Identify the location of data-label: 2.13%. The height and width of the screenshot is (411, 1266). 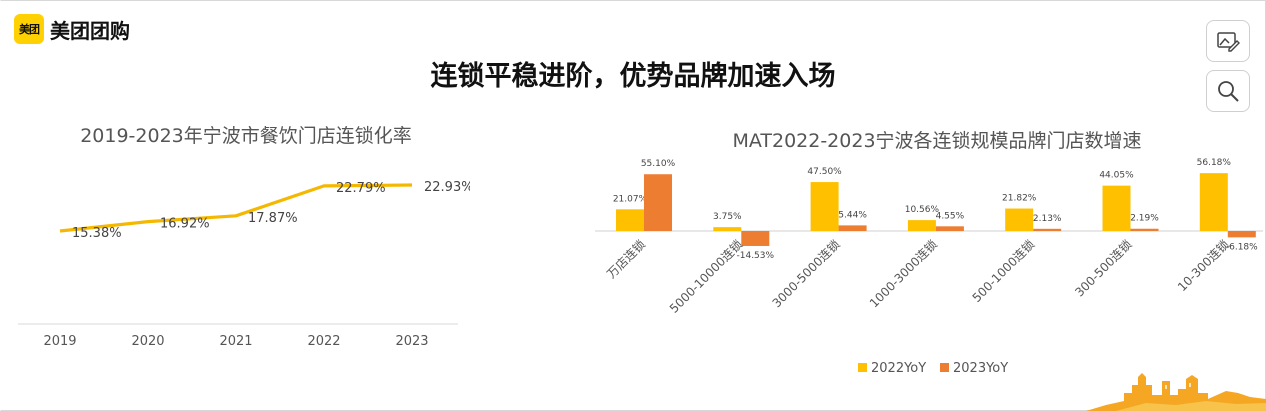
(1047, 219).